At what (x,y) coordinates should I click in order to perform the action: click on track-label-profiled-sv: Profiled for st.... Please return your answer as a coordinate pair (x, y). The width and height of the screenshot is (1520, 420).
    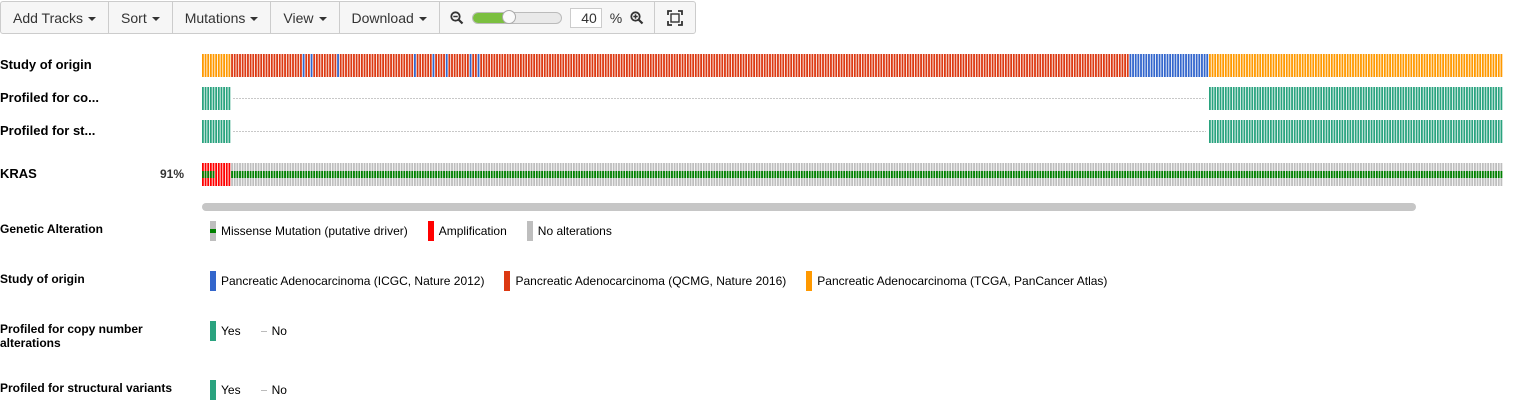
    Looking at the image, I should click on (48, 130).